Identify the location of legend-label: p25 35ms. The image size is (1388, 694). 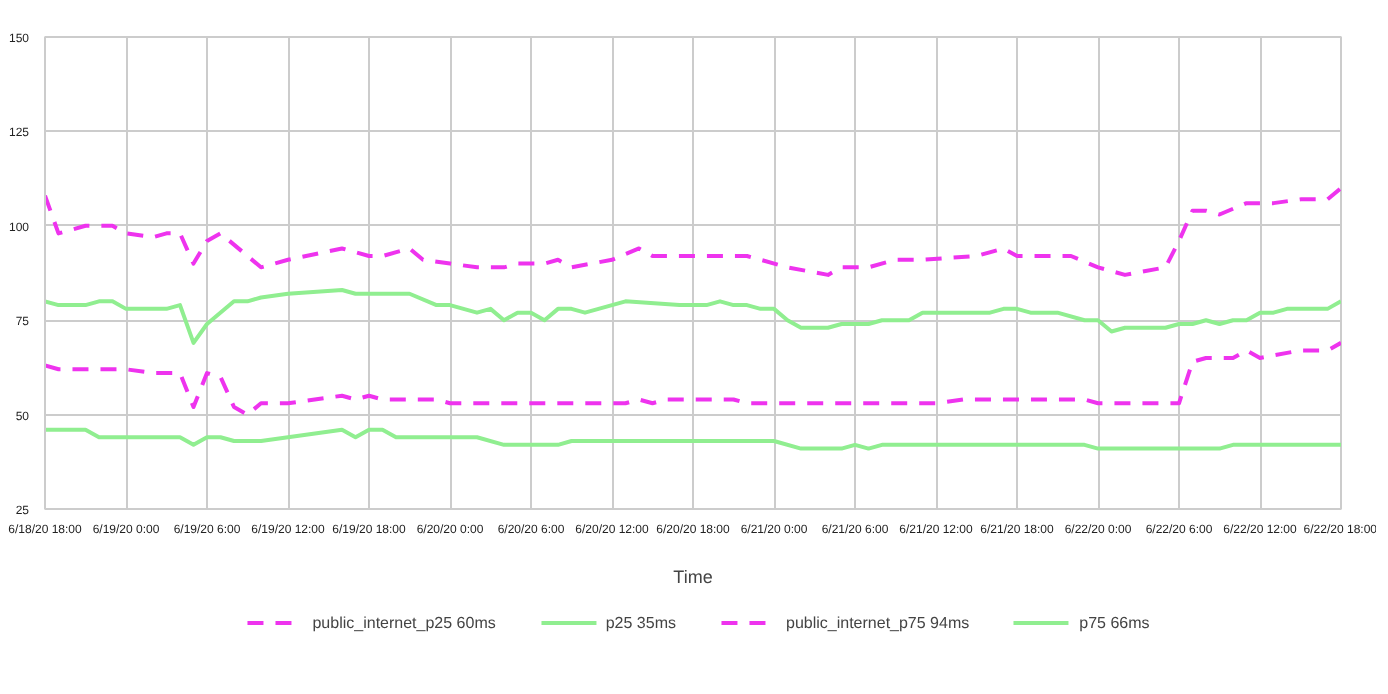
(640, 622).